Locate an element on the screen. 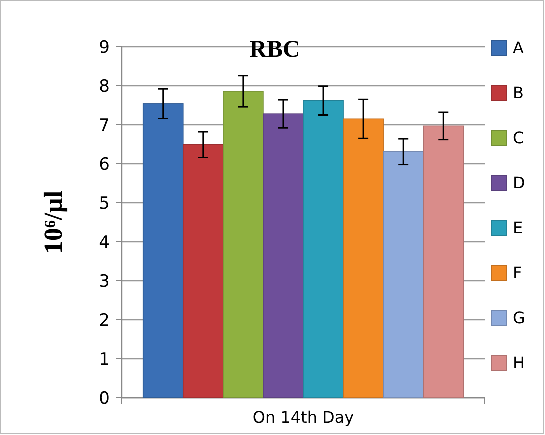 This screenshot has height=435, width=545. y-tick-label: 2 is located at coordinates (104, 320).